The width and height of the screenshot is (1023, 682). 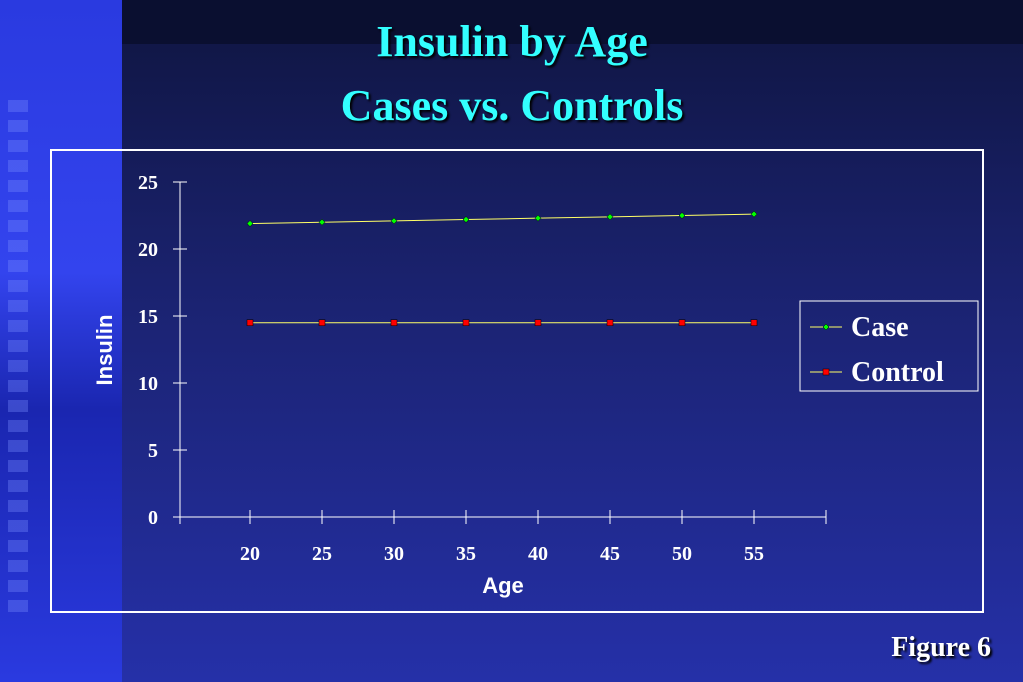 I want to click on y-tick-label: 10, so click(x=148, y=384).